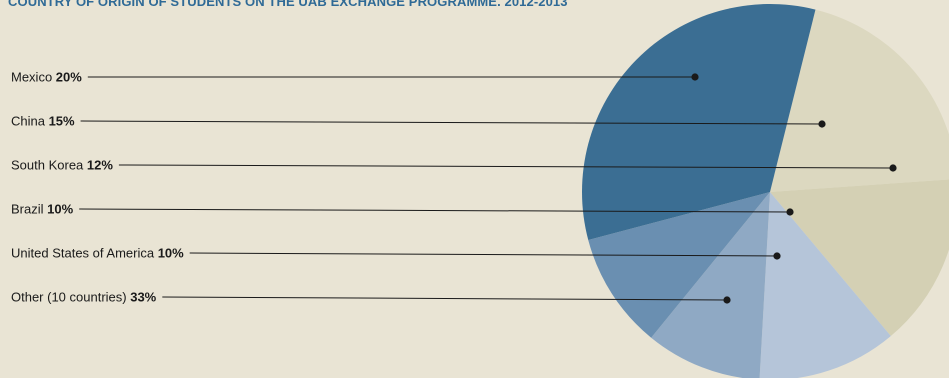 Image resolution: width=949 pixels, height=378 pixels. What do you see at coordinates (435, 210) in the screenshot?
I see `leader-line-brazil` at bounding box center [435, 210].